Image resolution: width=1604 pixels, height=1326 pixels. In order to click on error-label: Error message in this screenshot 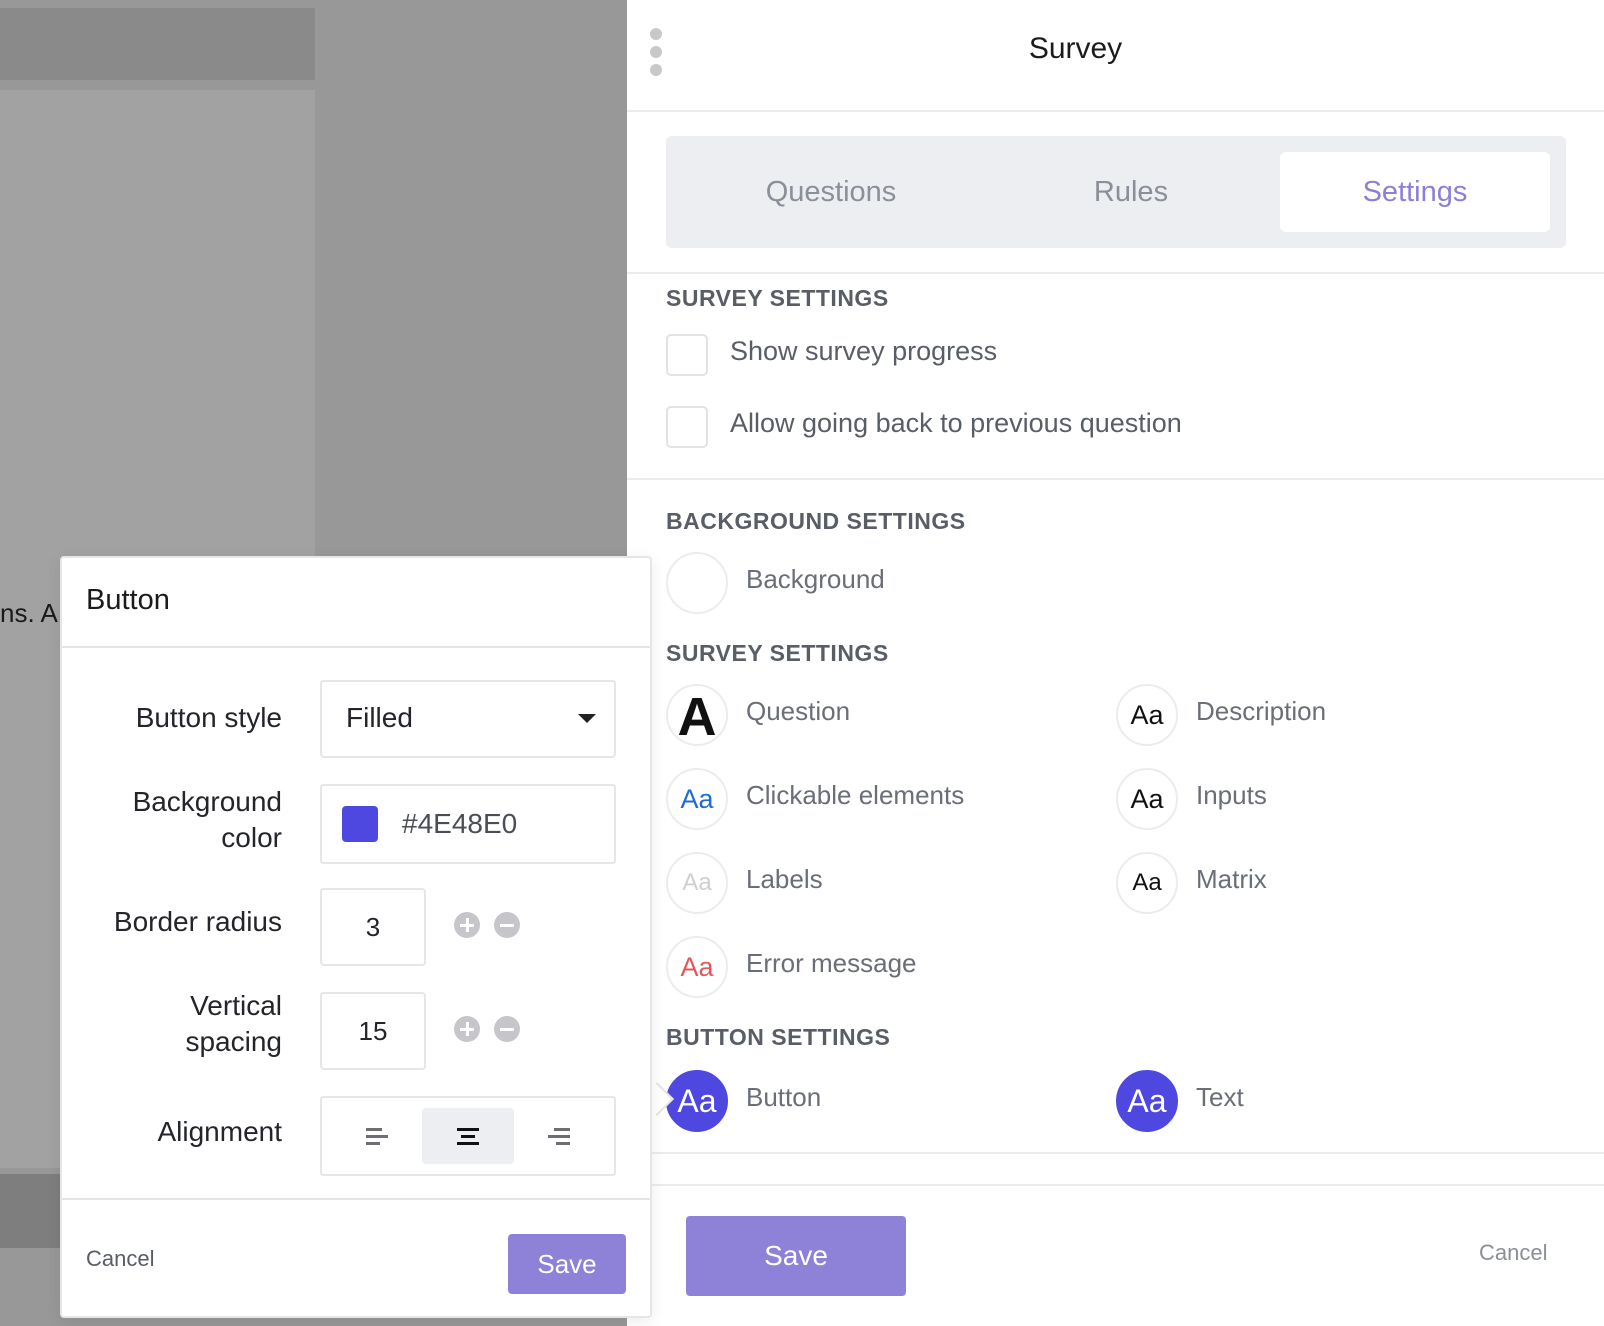, I will do `click(831, 963)`.